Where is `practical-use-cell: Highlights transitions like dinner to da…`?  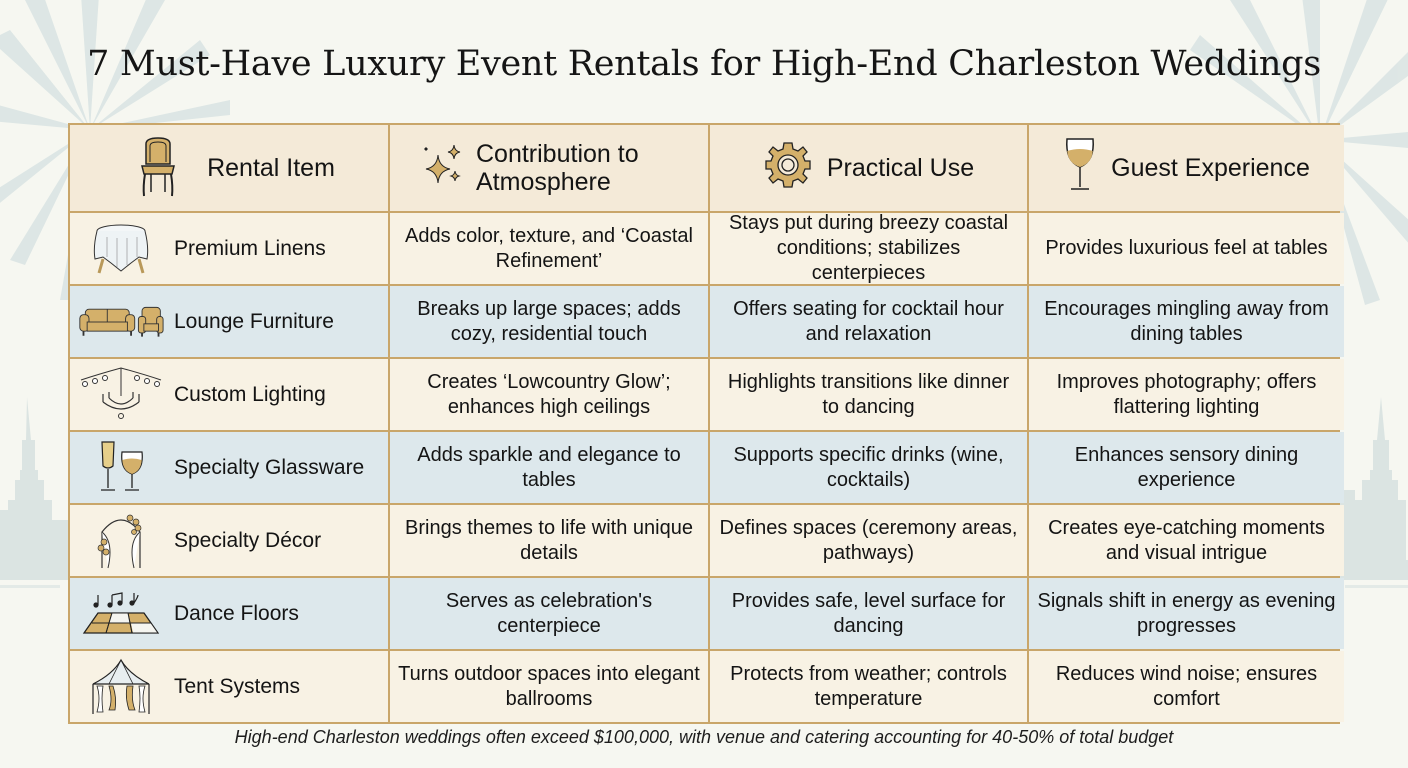
practical-use-cell: Highlights transitions like dinner to da… is located at coordinates (868, 394).